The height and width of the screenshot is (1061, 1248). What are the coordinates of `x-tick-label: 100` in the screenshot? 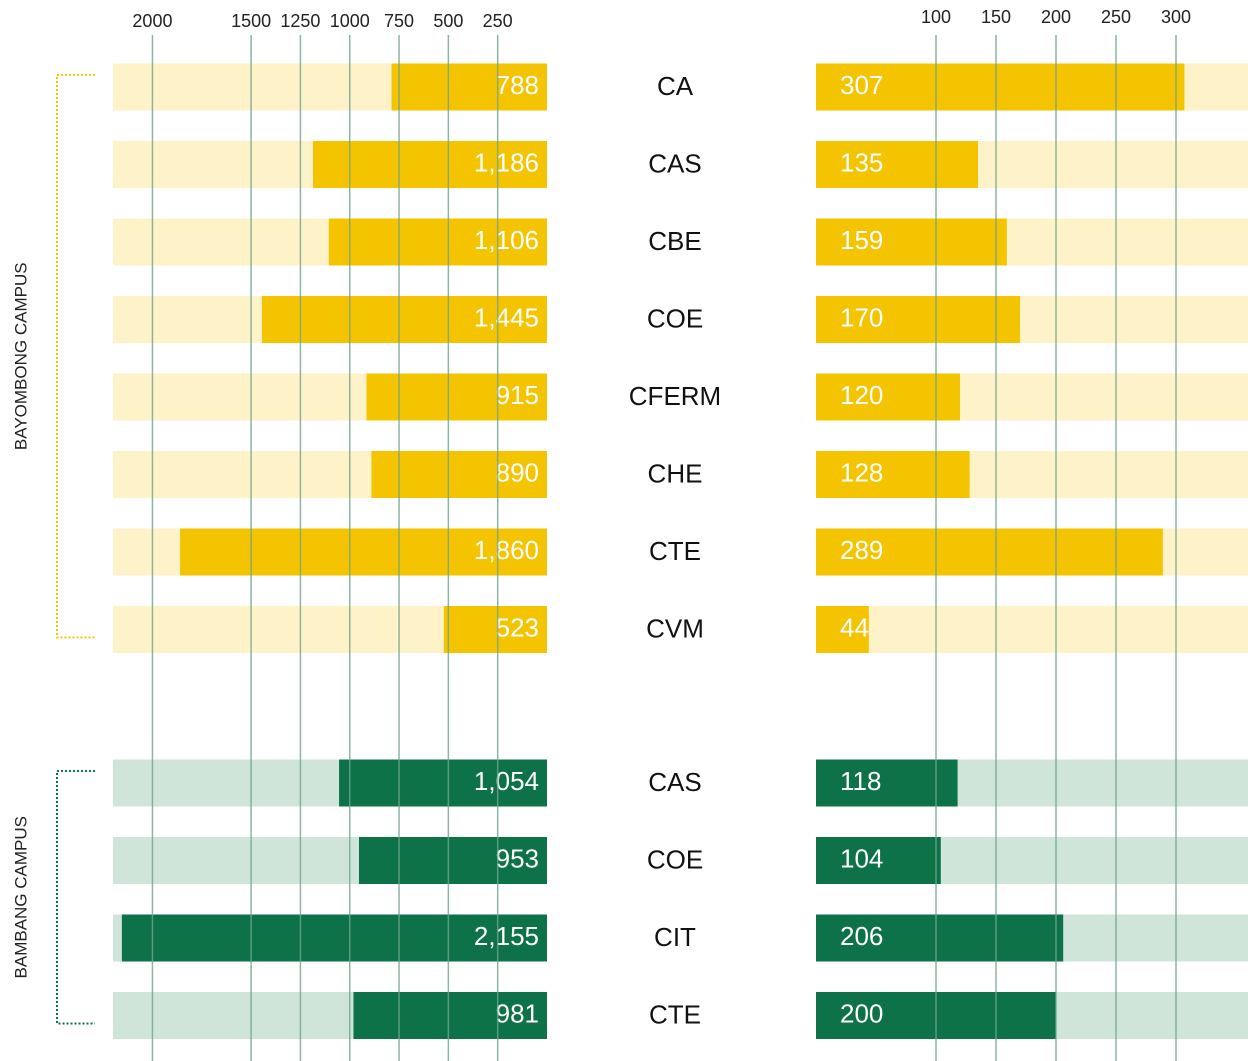 It's located at (936, 17).